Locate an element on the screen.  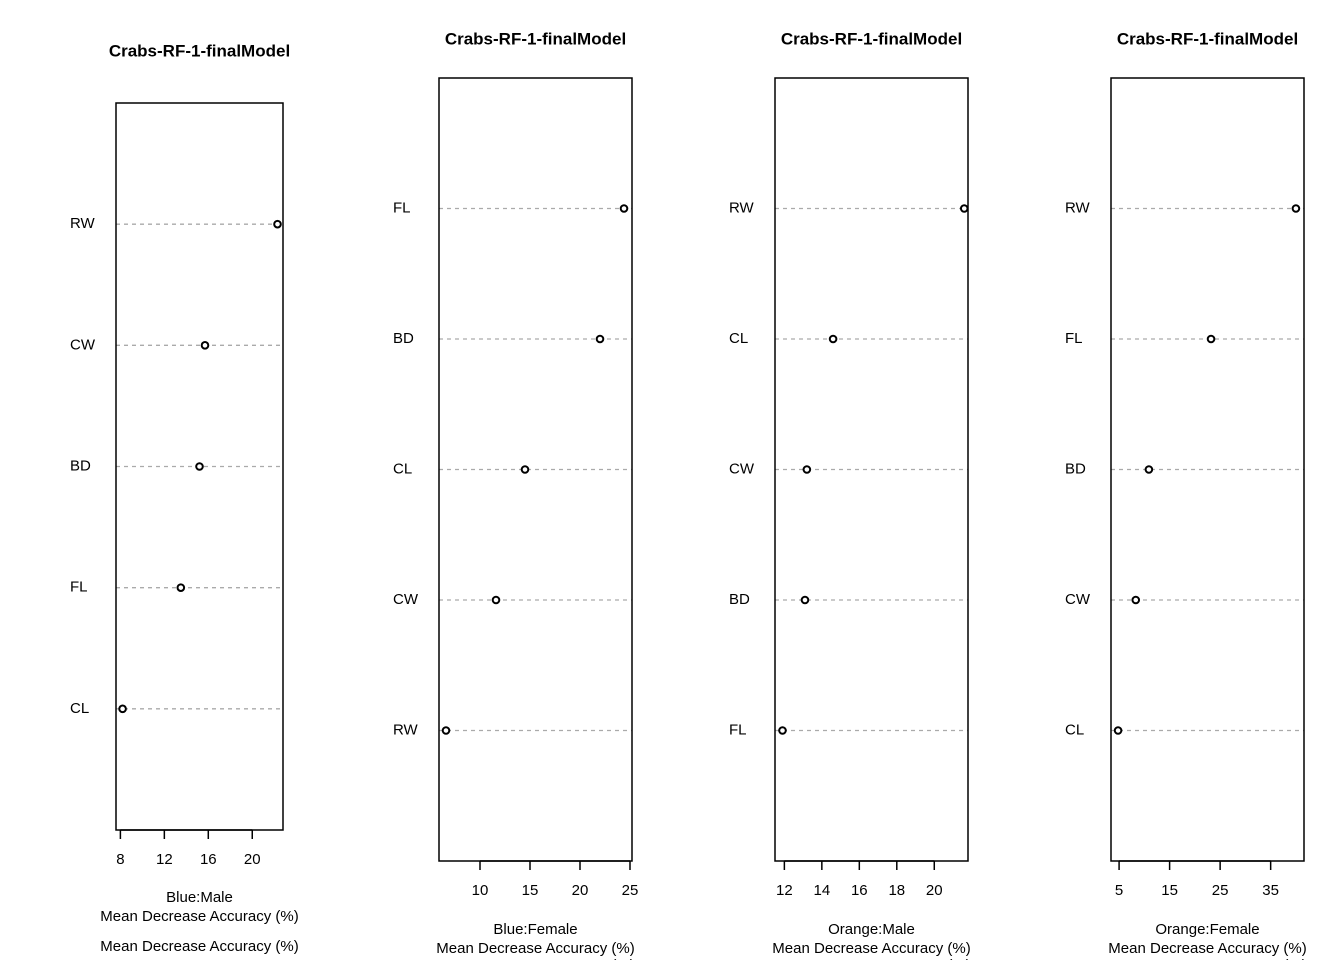
x-tick-label: 8 is located at coordinates (120, 859).